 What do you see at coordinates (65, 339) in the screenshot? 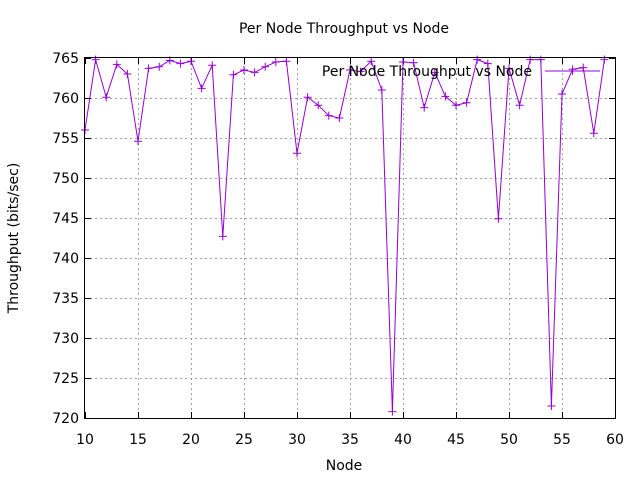
I see `y-tick-label: 730` at bounding box center [65, 339].